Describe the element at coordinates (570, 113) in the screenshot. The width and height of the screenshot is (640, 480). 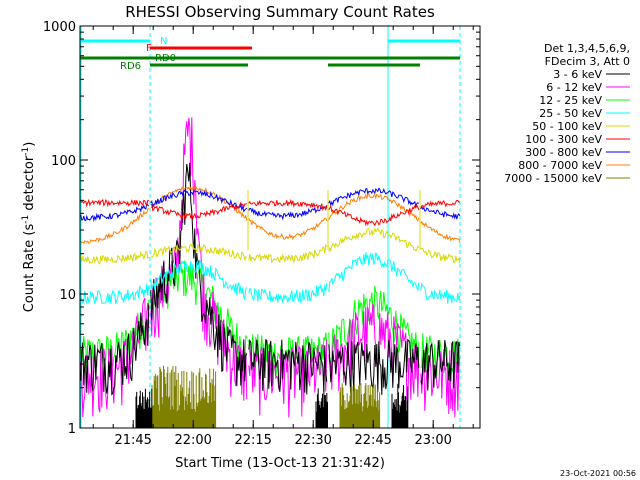
I see `legend-entry: 25 - 50 keV` at that location.